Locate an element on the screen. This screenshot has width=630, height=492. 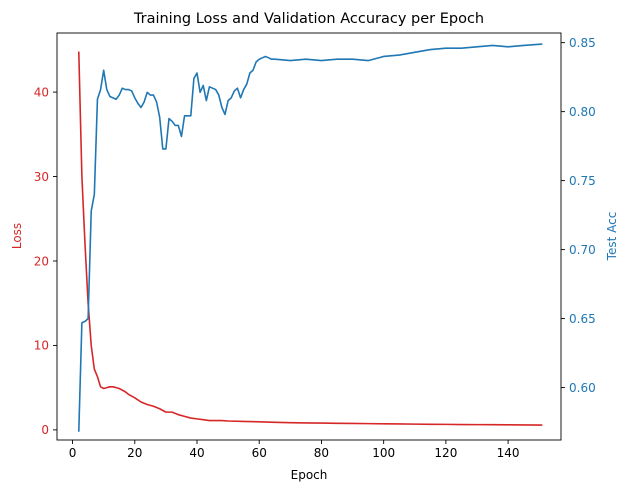
right-y-tick-label: 0.65 is located at coordinates (582, 319).